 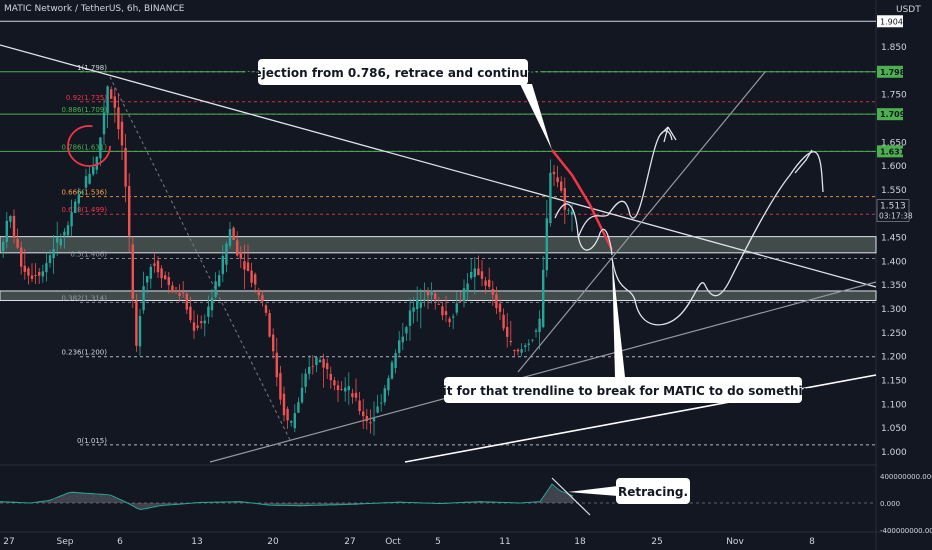 I want to click on time-tick-label: 27, so click(x=8, y=542).